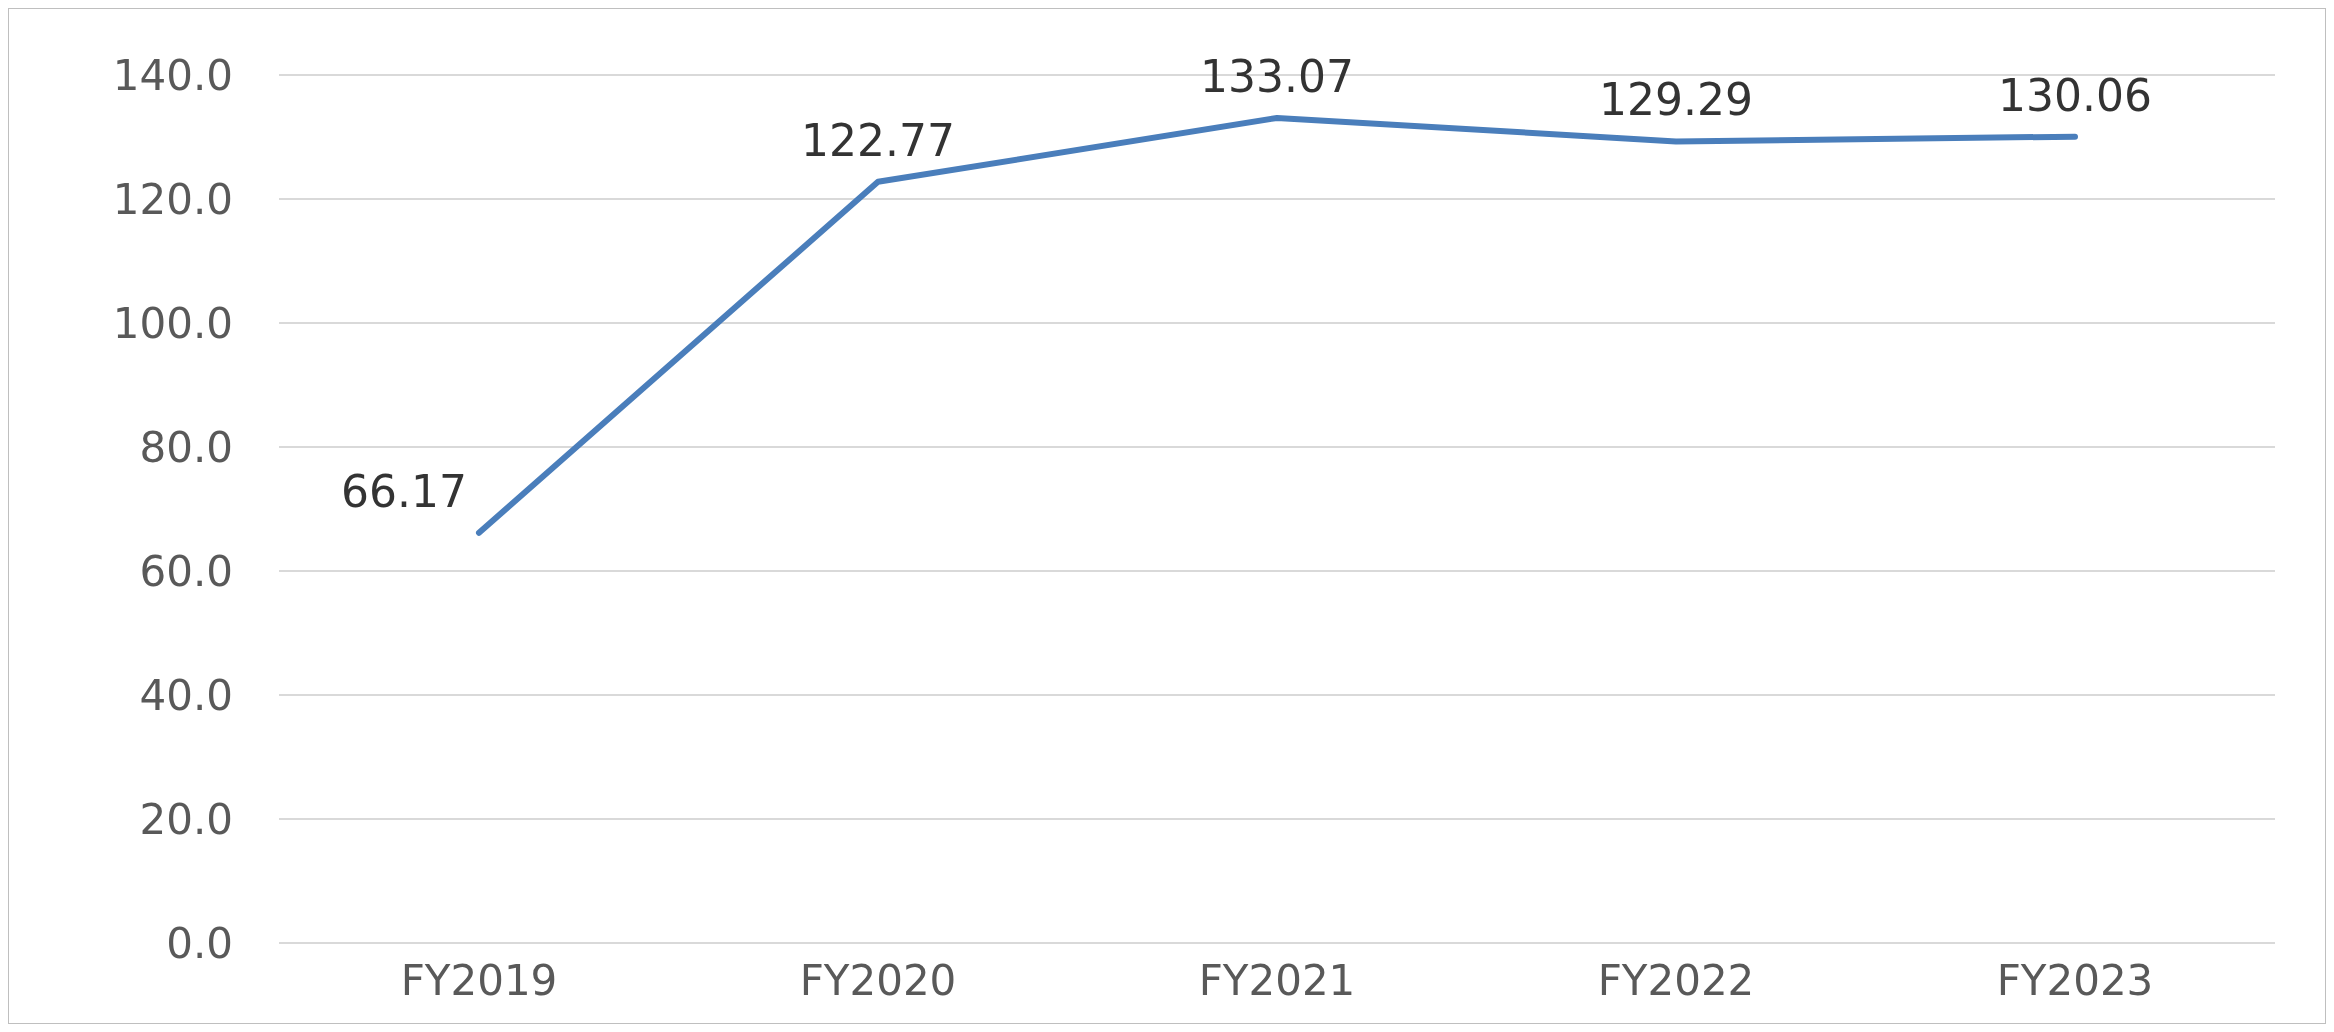  What do you see at coordinates (186, 819) in the screenshot?
I see `y-tick-label: 20.0` at bounding box center [186, 819].